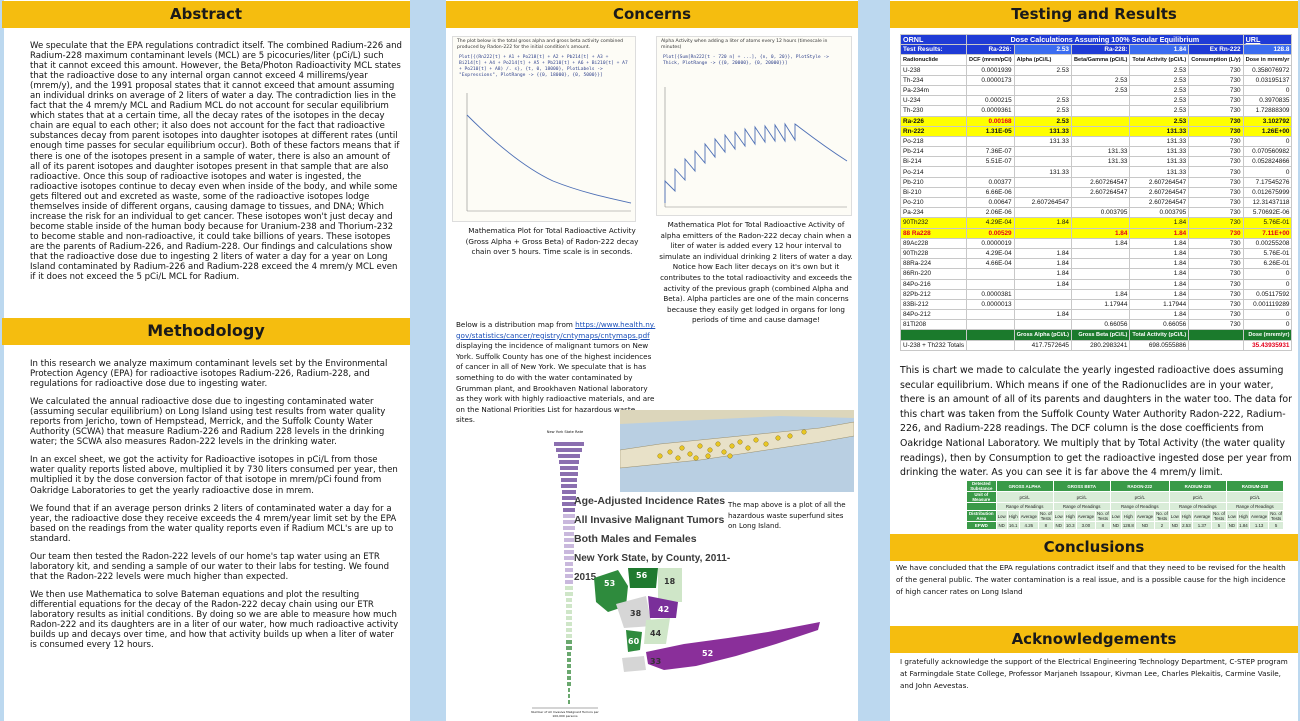 This screenshot has height=721, width=1300. Describe the element at coordinates (1100, 325) in the screenshot. I see `table-cell: 0.66056` at that location.